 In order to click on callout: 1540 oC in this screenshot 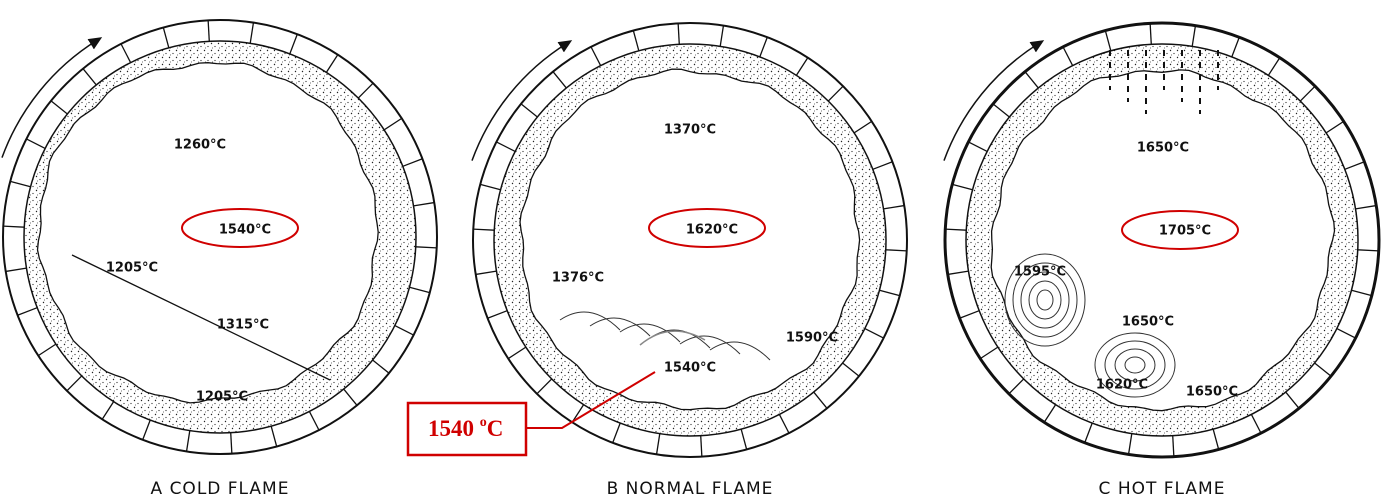, I will do `click(531, 414)`.